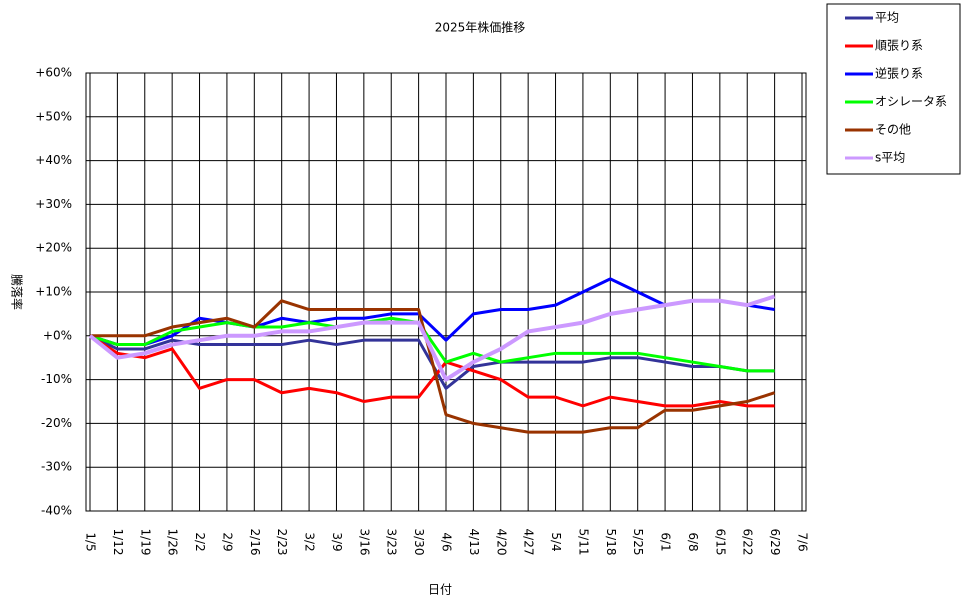  Describe the element at coordinates (775, 542) in the screenshot. I see `x-tick-label: 6/29` at that location.